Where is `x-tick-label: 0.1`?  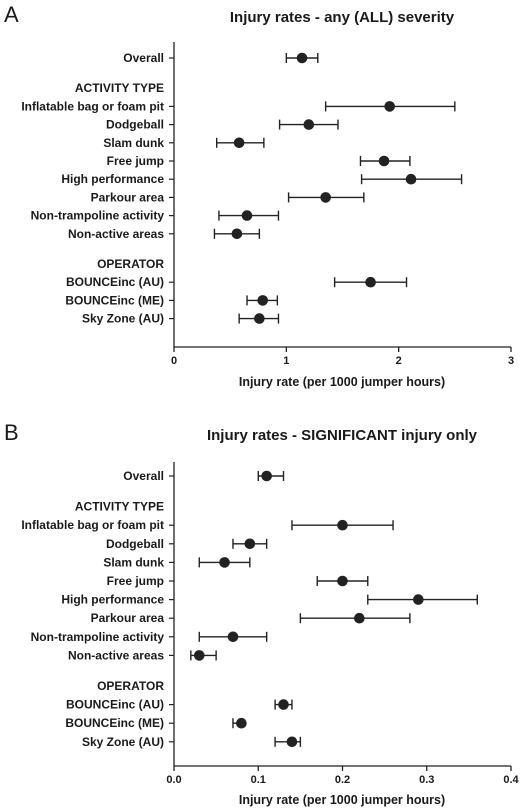 x-tick-label: 0.1 is located at coordinates (258, 780).